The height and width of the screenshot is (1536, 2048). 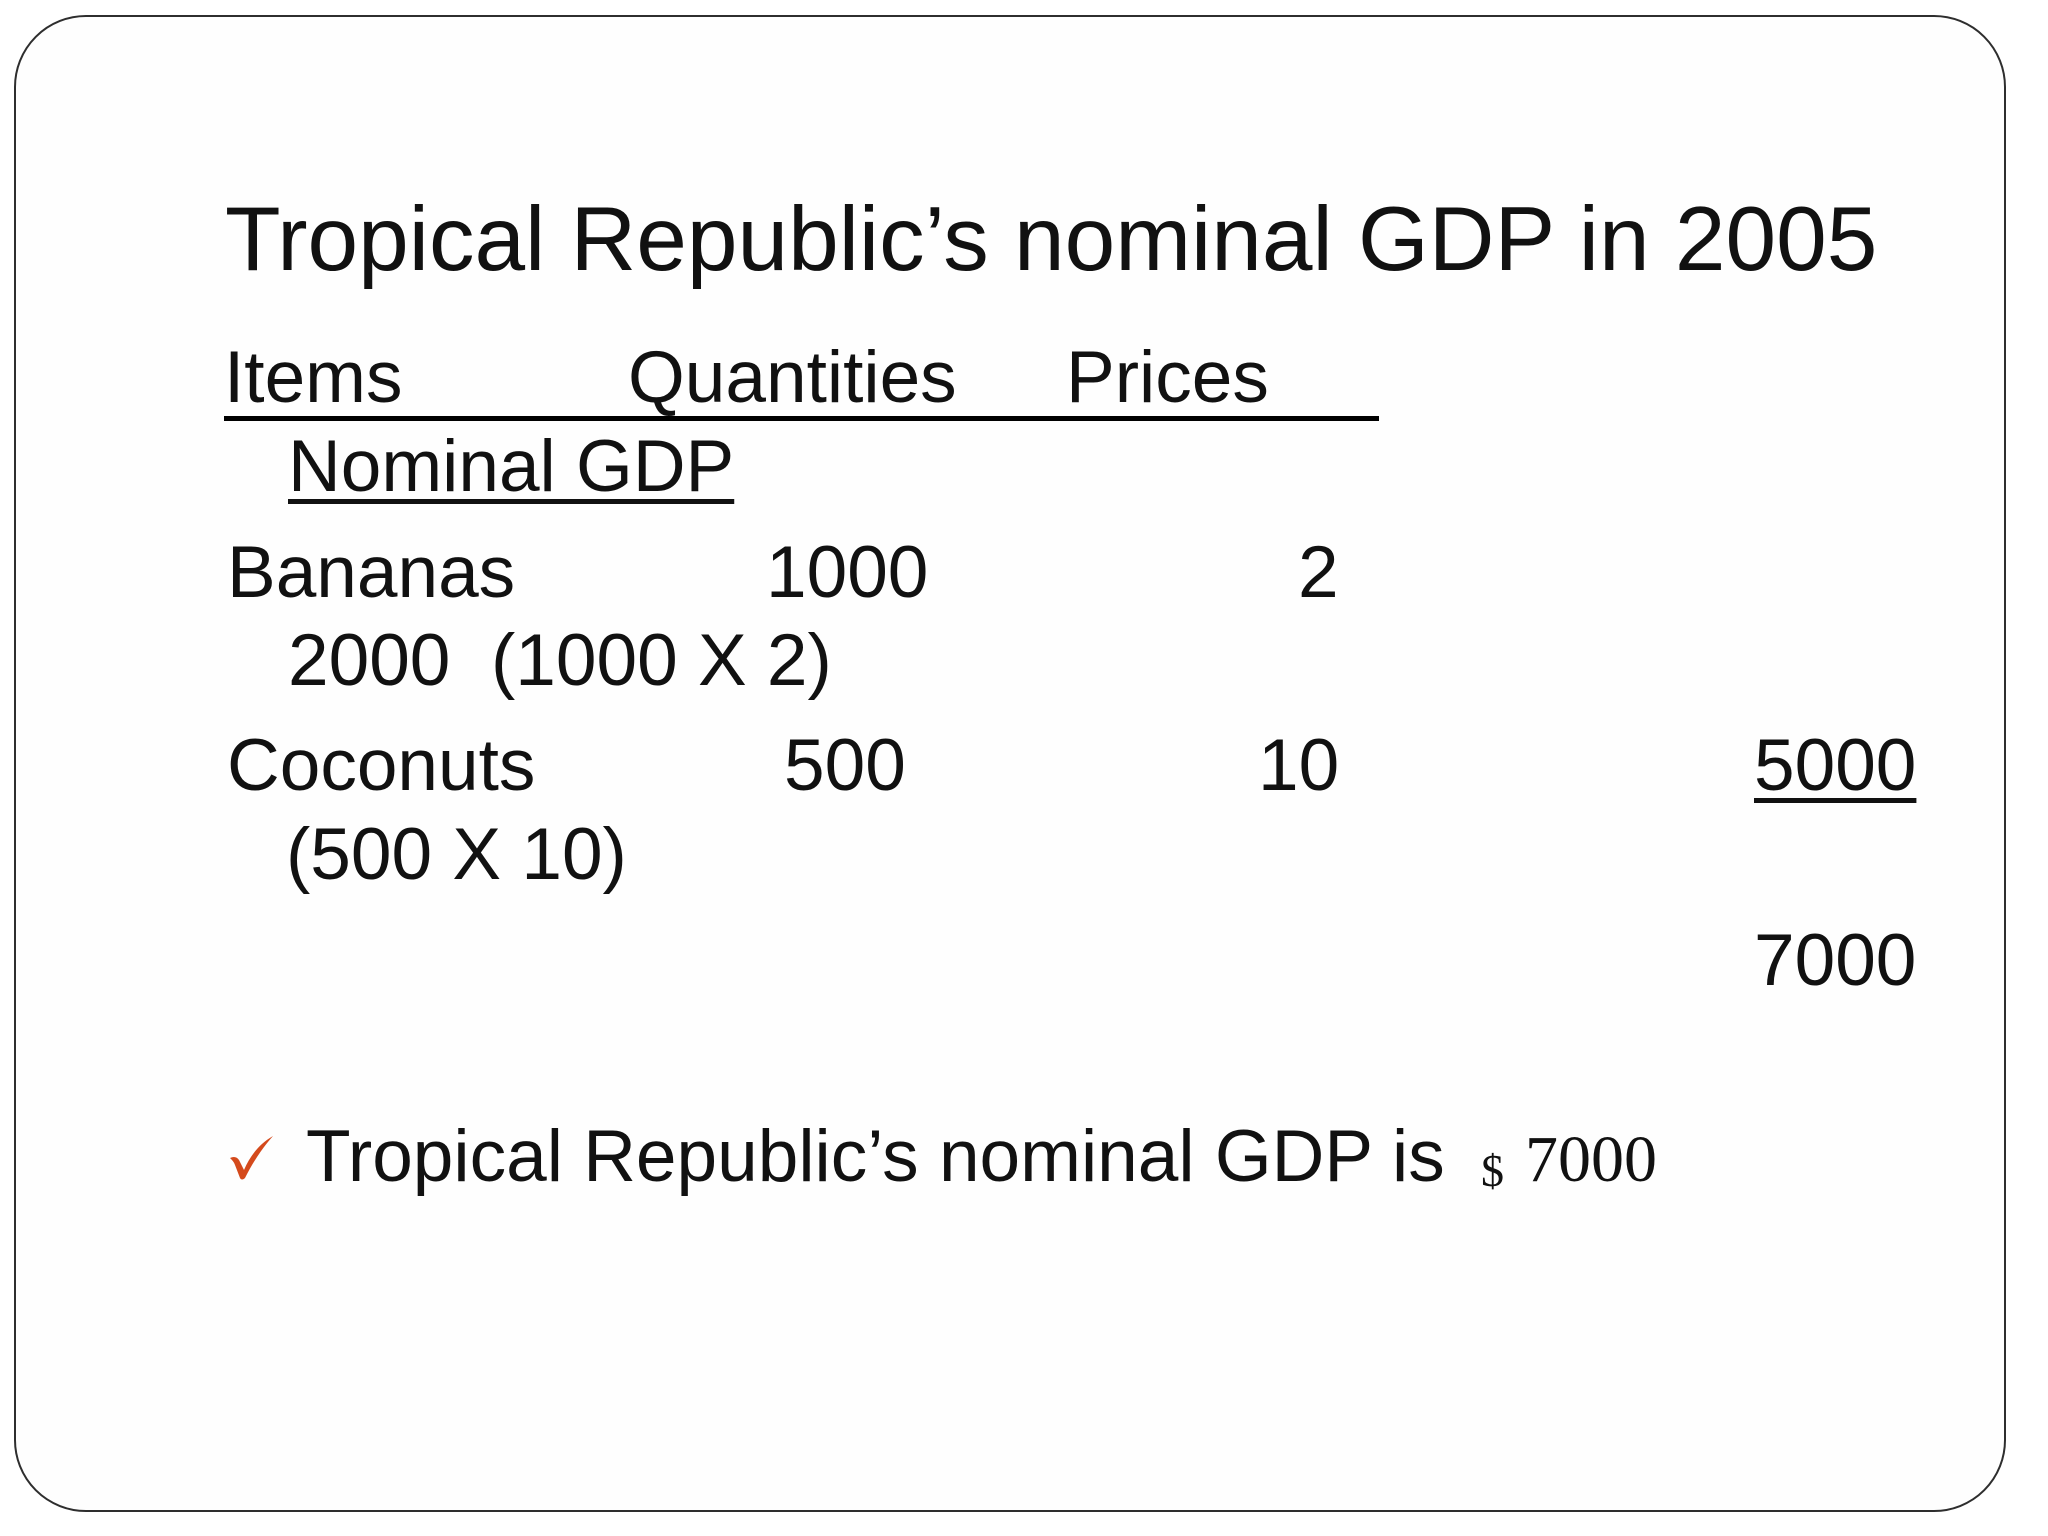 I want to click on row-coconuts-calculation: (500 X 10), so click(x=456, y=854).